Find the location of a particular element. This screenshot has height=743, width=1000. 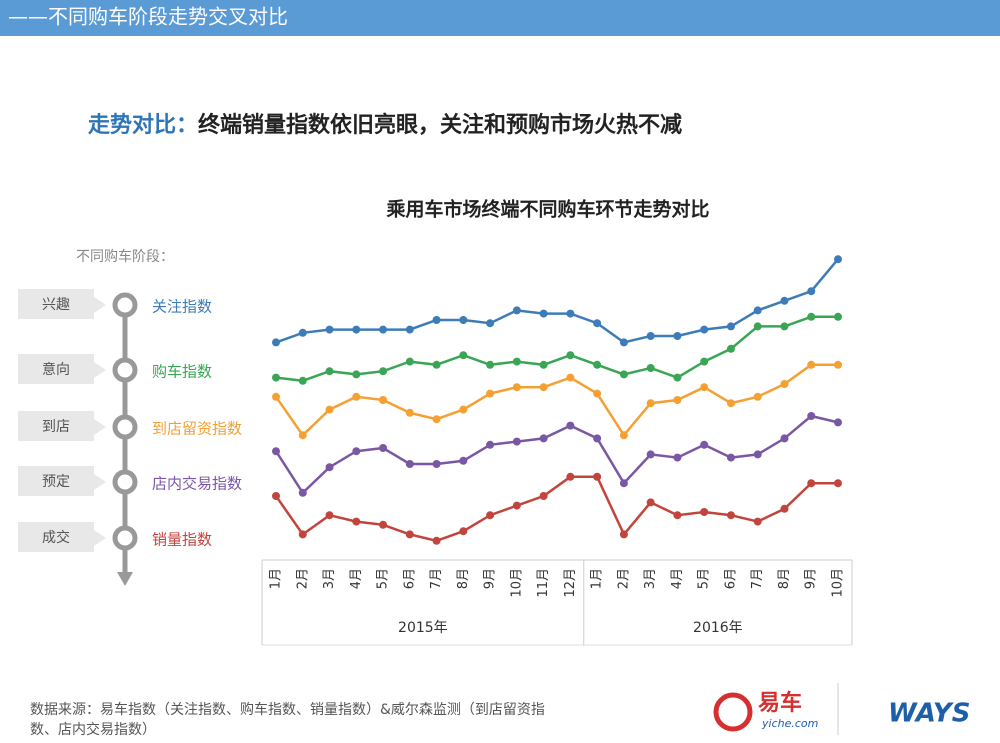

legend-title: 不同购车阶段： is located at coordinates (125, 256).